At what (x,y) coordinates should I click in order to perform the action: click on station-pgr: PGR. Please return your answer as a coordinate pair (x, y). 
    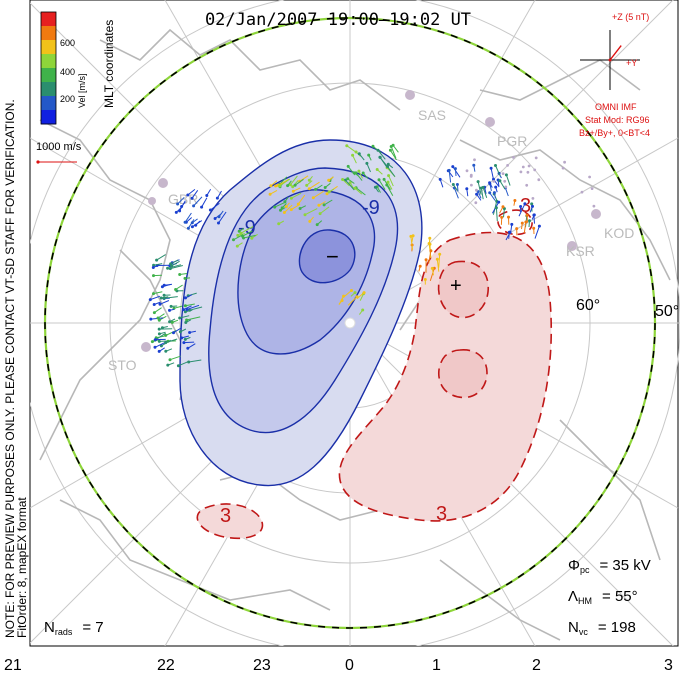
    Looking at the image, I should click on (512, 141).